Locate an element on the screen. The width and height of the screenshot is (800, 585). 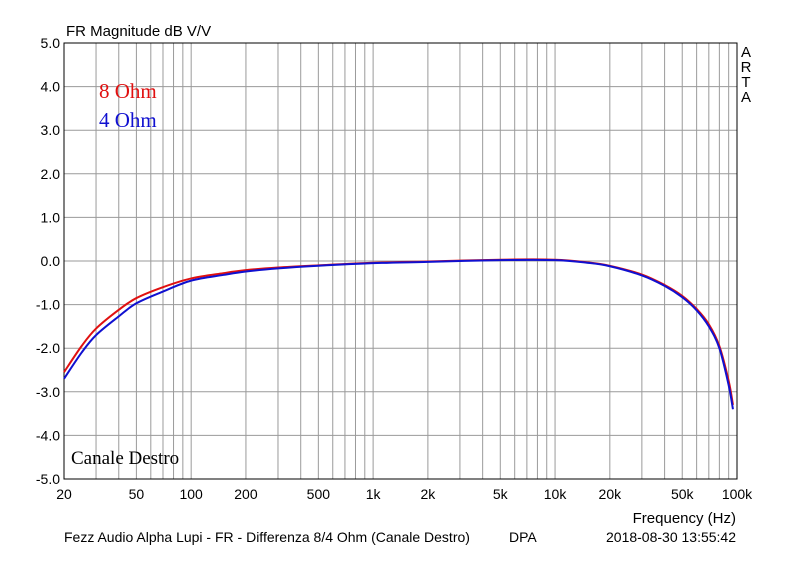
y-tick-label: -5.0 is located at coordinates (48, 479).